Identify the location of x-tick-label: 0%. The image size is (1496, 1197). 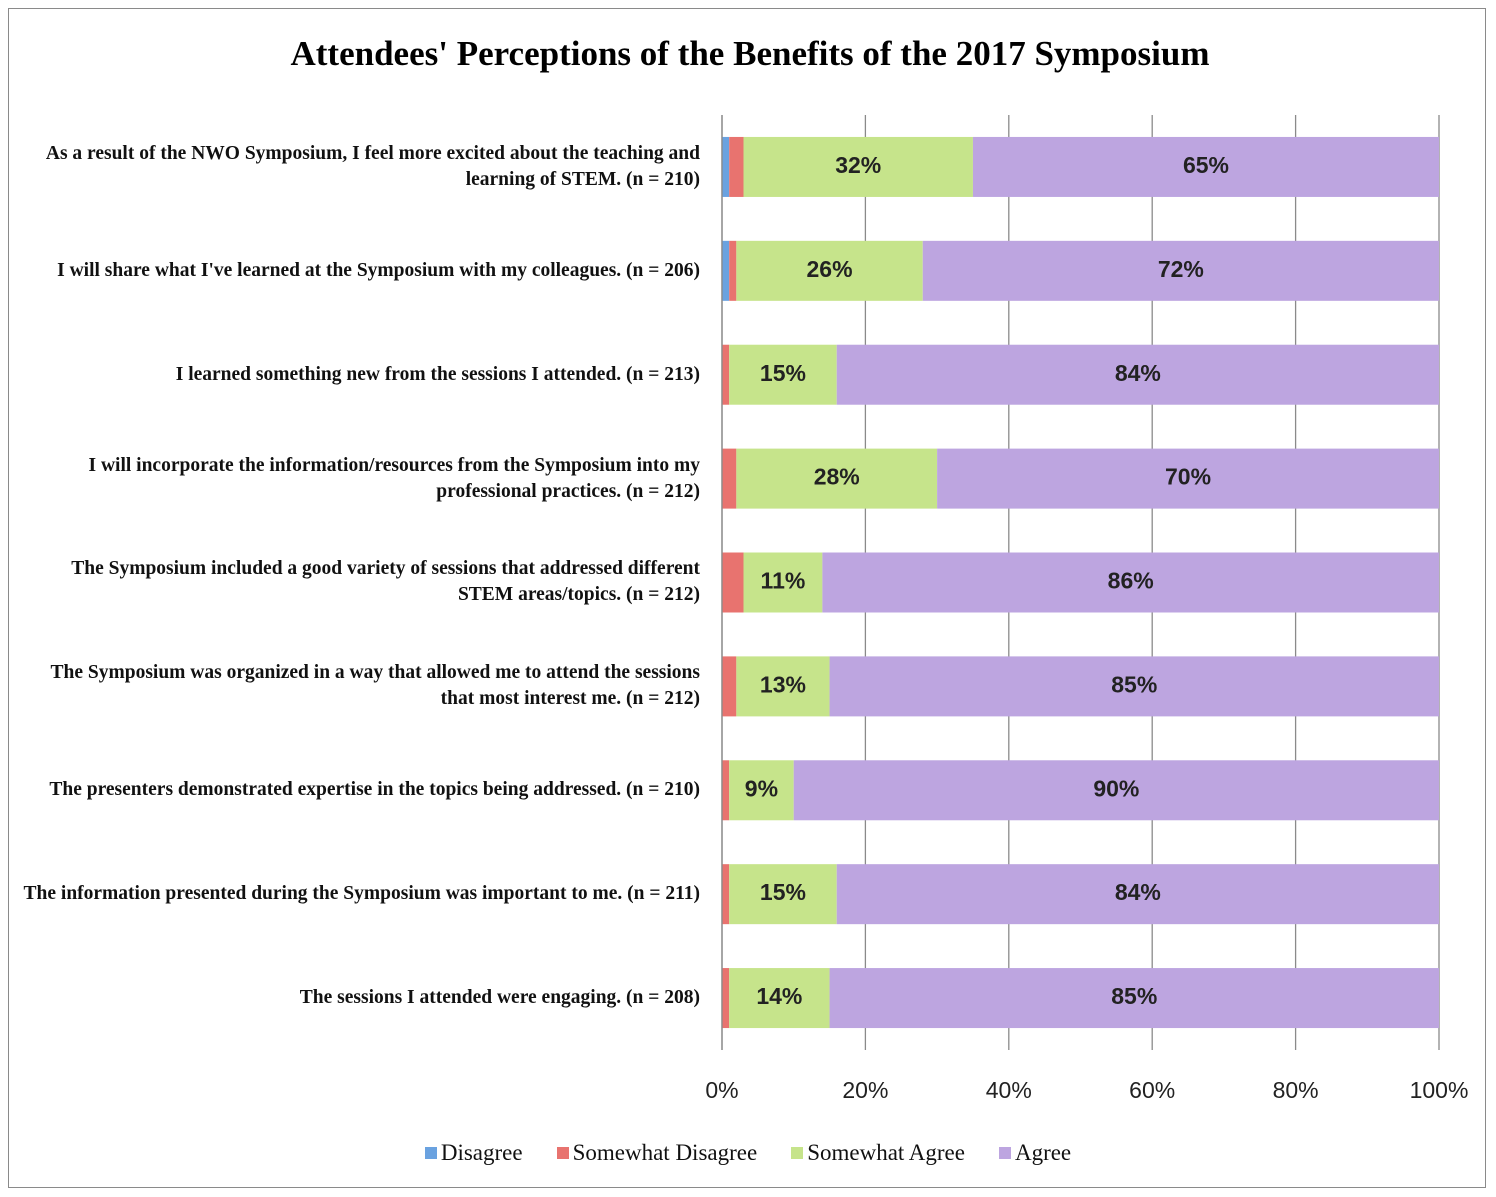
(721, 1090).